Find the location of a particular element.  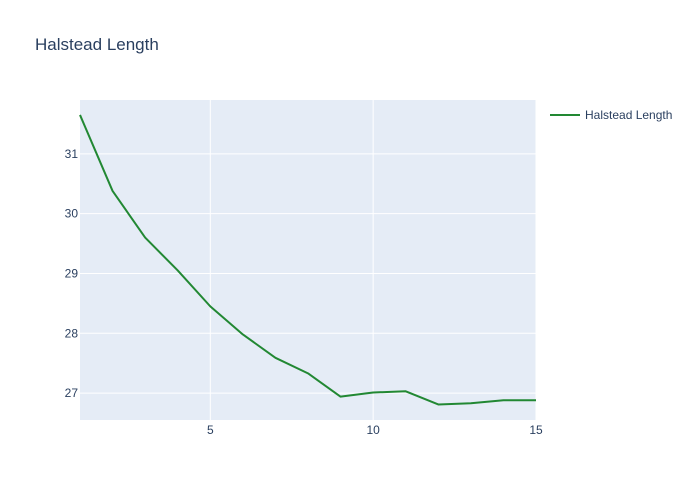

x-tick-label: 5 is located at coordinates (210, 430).